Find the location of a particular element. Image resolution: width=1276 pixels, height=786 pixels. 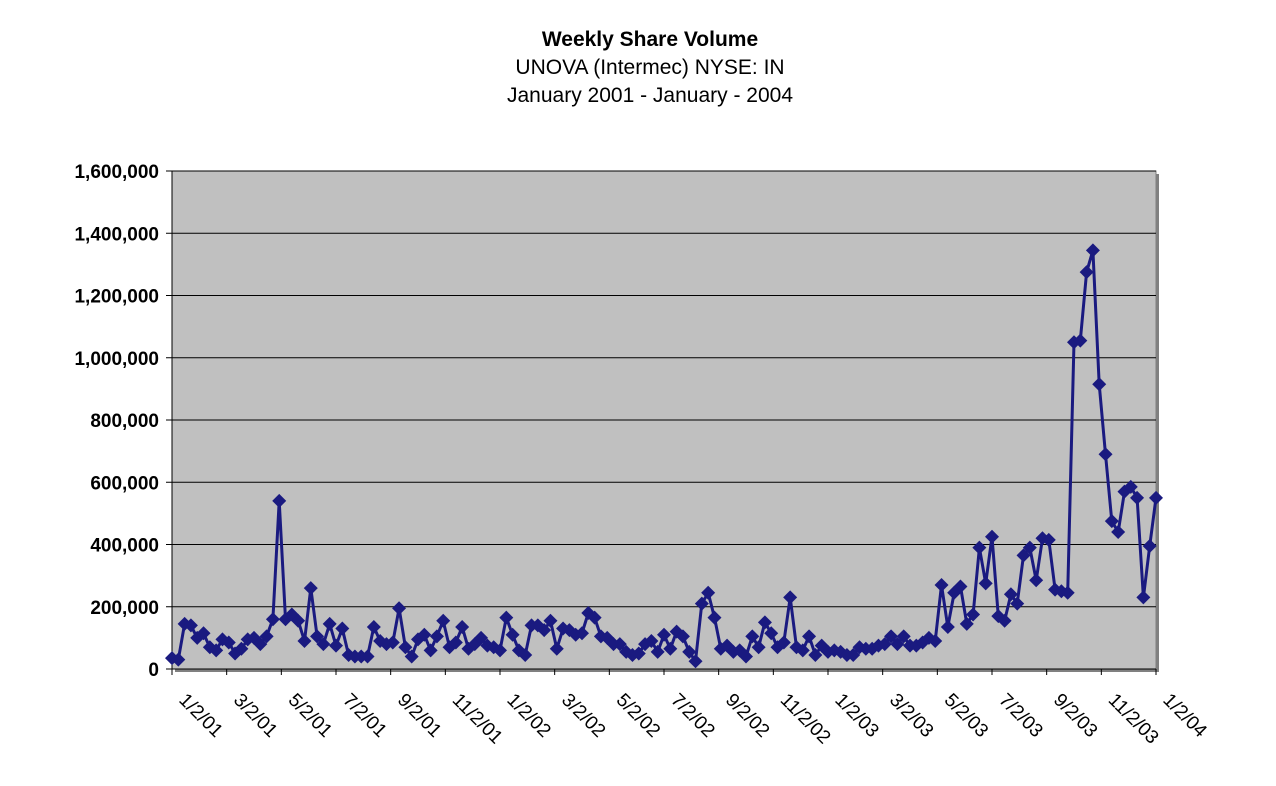

x-tick-label: 11/2/02 is located at coordinates (805, 719).